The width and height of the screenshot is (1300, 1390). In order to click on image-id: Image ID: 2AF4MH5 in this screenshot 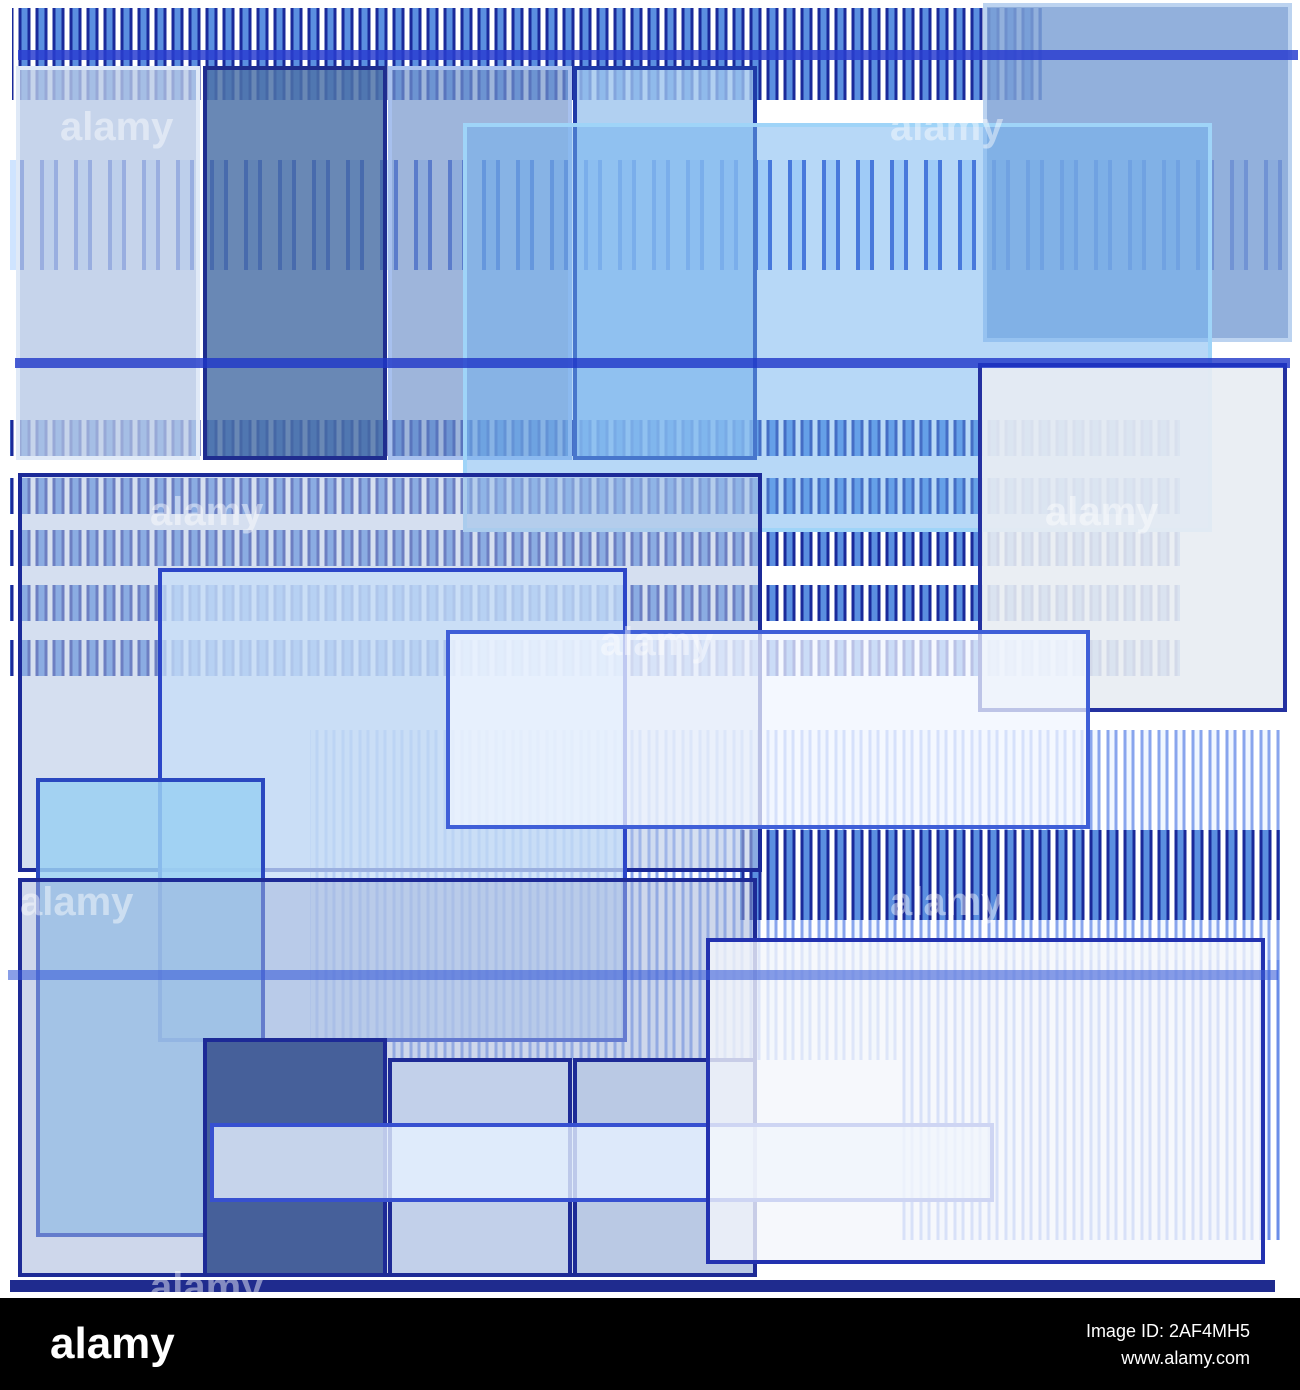, I will do `click(1168, 1331)`.